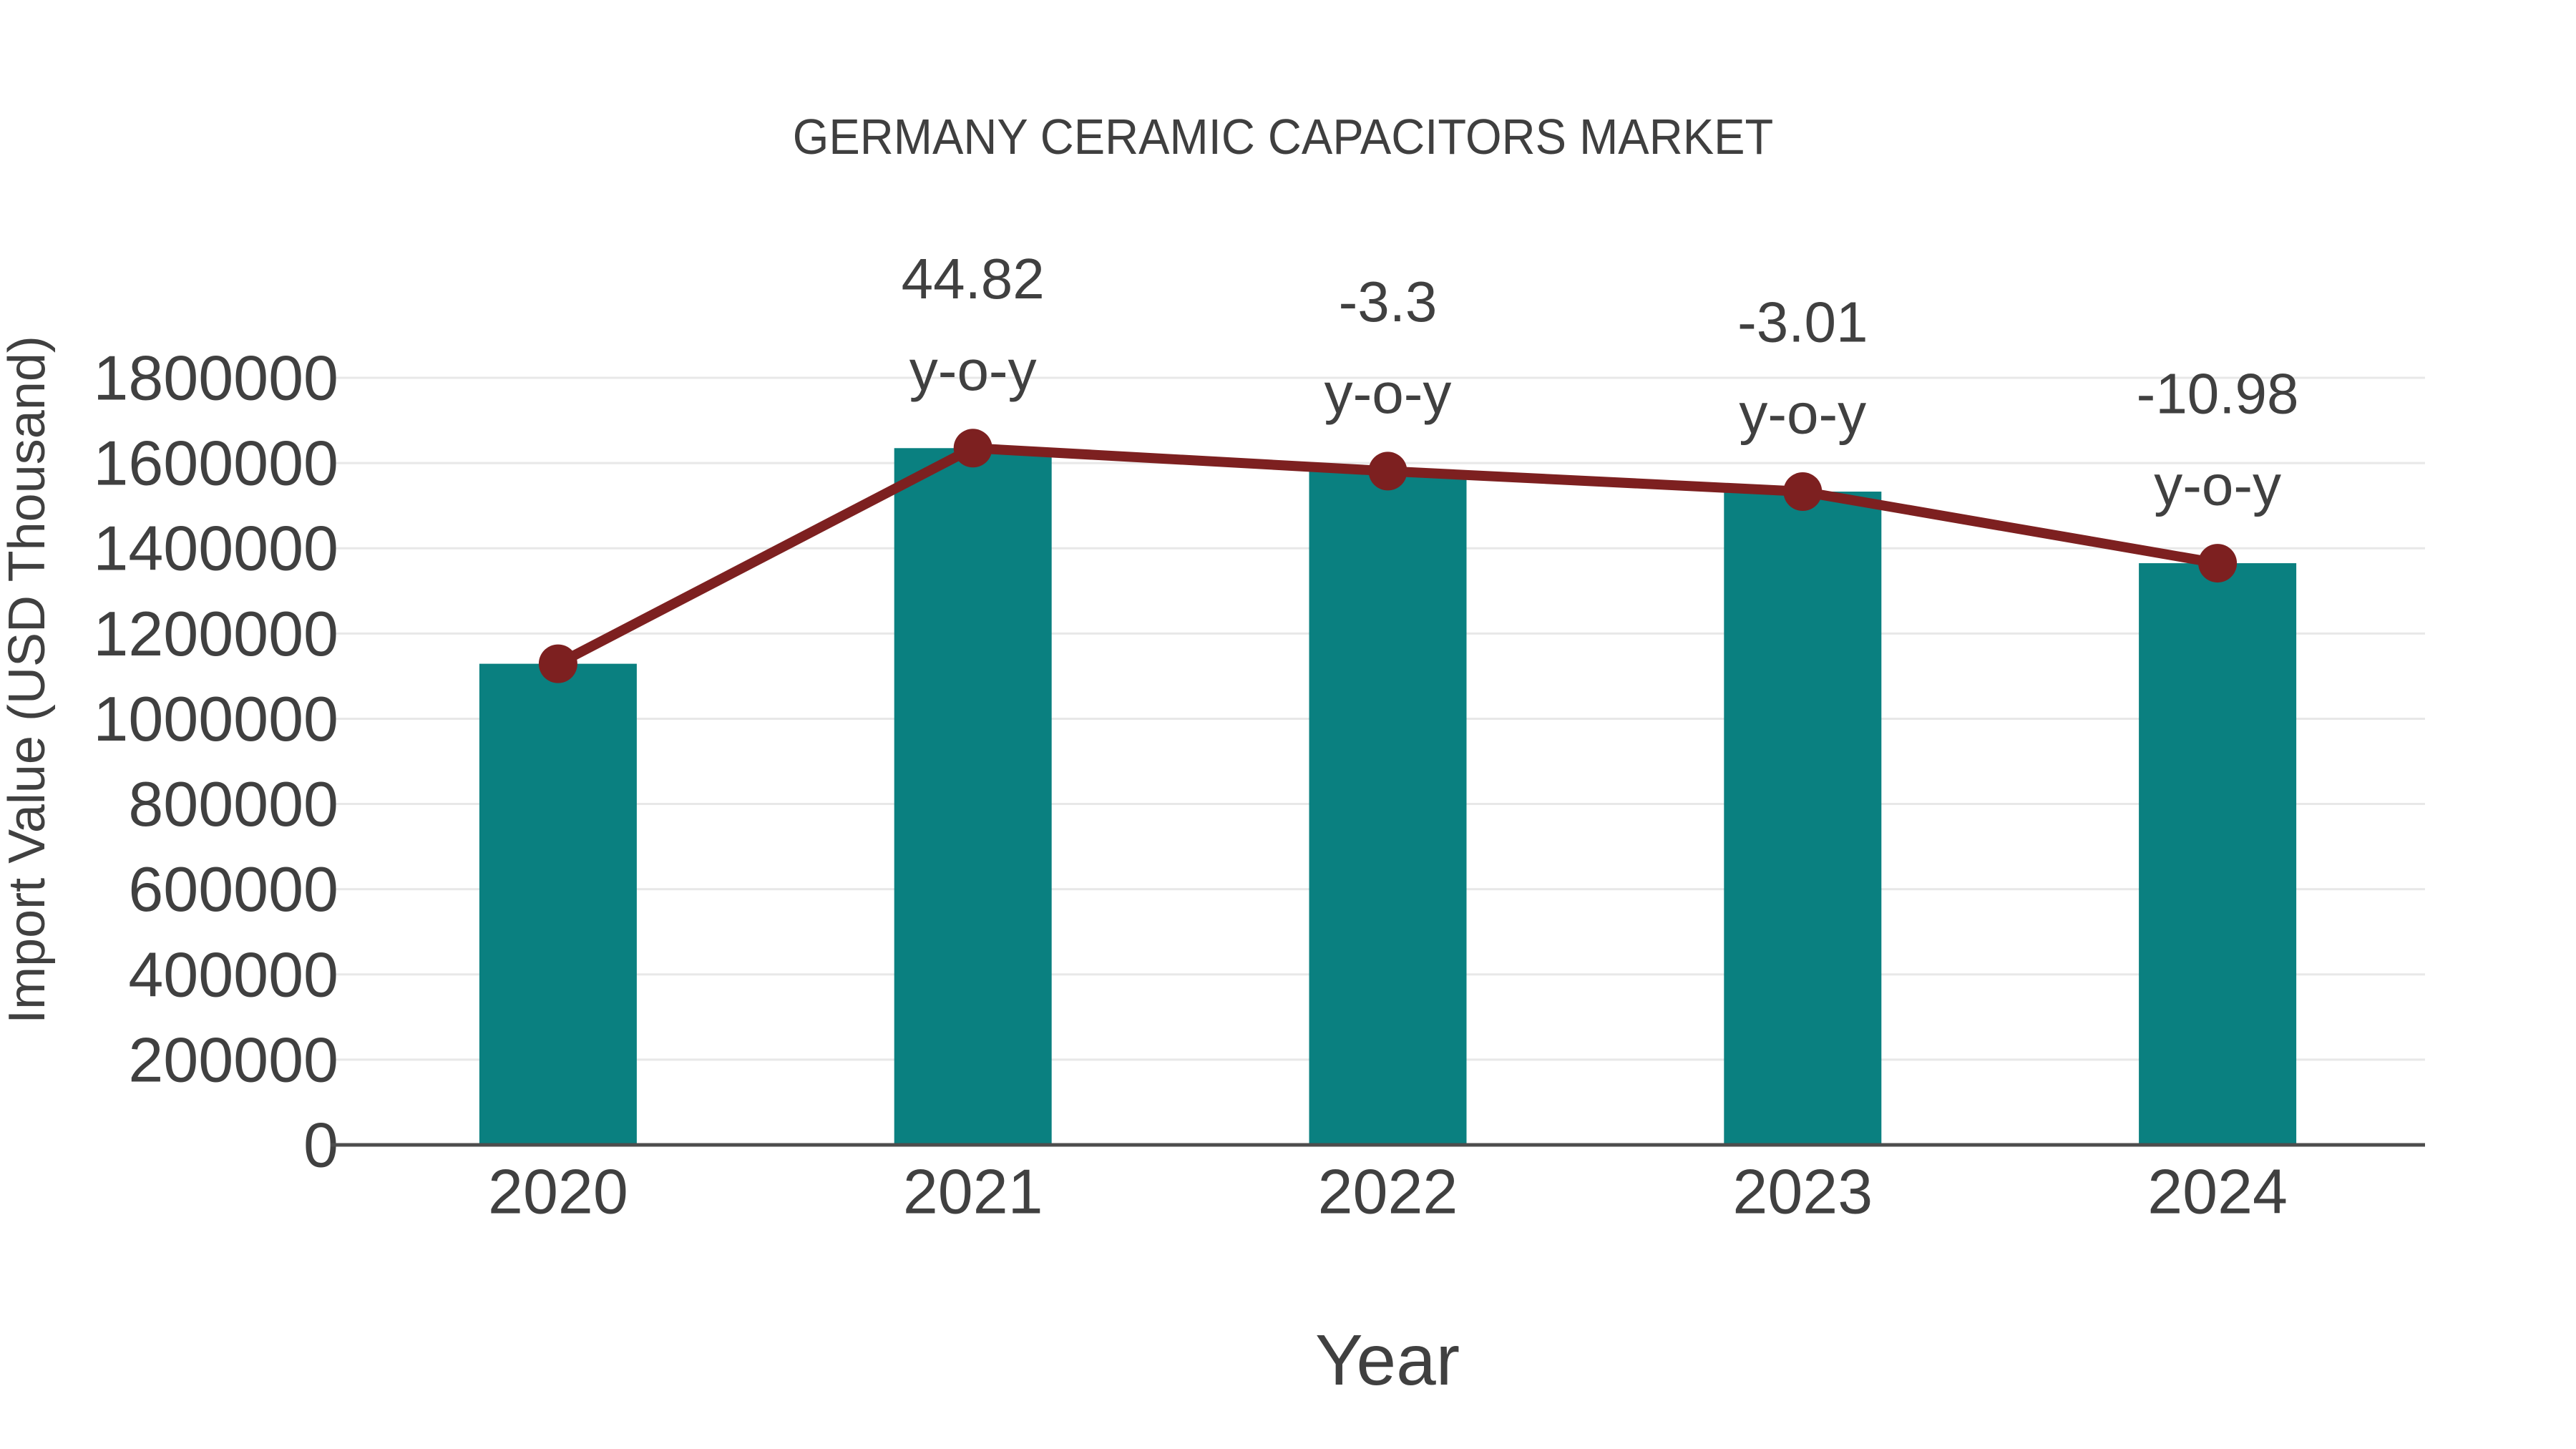  Describe the element at coordinates (973, 1191) in the screenshot. I see `x-tick-label-2021: 2021` at that location.